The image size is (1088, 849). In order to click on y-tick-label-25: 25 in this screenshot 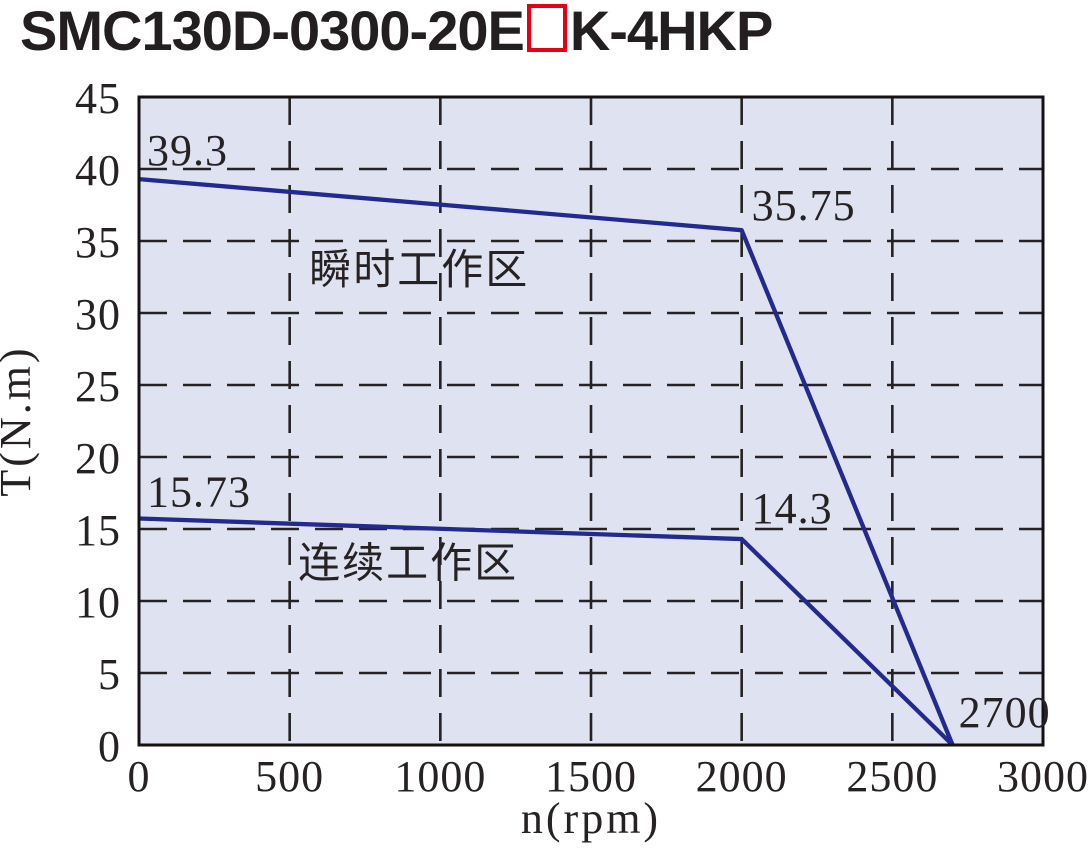, I will do `click(98, 386)`.